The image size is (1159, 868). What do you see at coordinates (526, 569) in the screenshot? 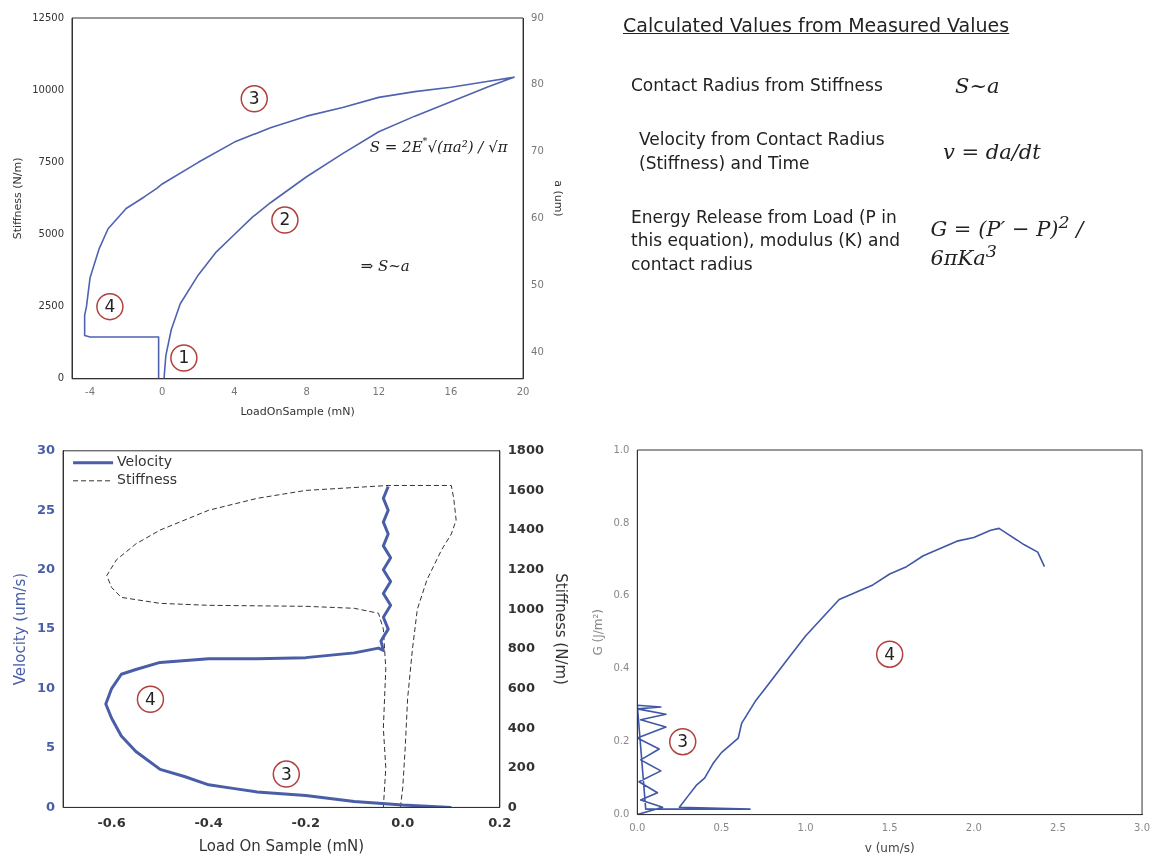
I see `y2-tick-label: 1200` at bounding box center [526, 569].